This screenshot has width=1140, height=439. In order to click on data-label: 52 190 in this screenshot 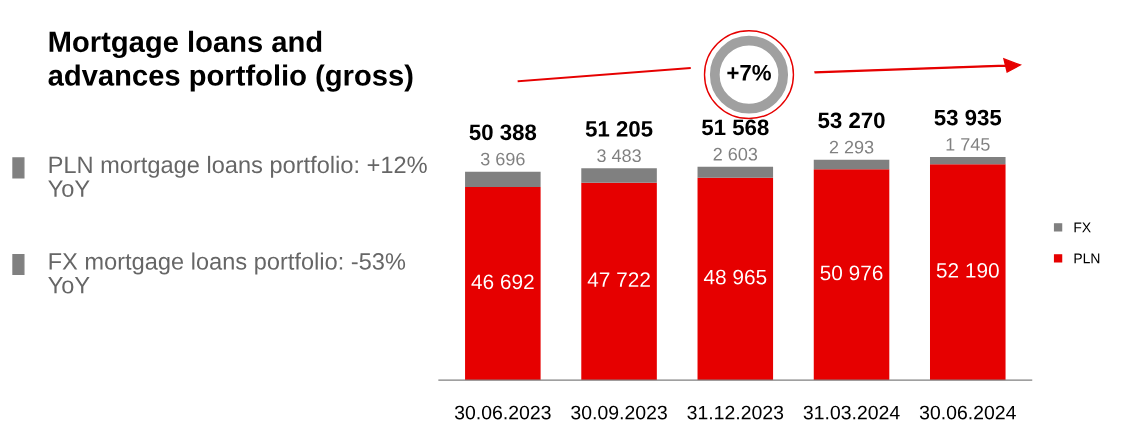, I will do `click(967, 270)`.